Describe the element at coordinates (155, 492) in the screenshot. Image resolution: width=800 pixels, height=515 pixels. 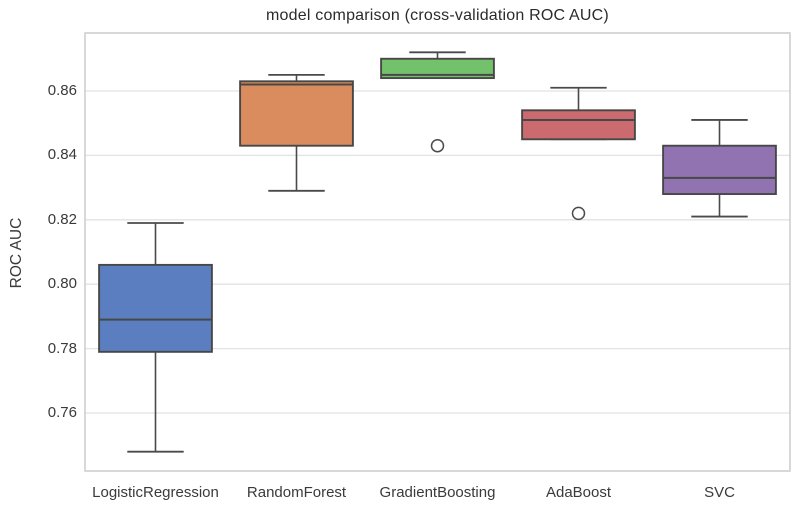
I see `x-tick-label: LogisticRegression` at that location.